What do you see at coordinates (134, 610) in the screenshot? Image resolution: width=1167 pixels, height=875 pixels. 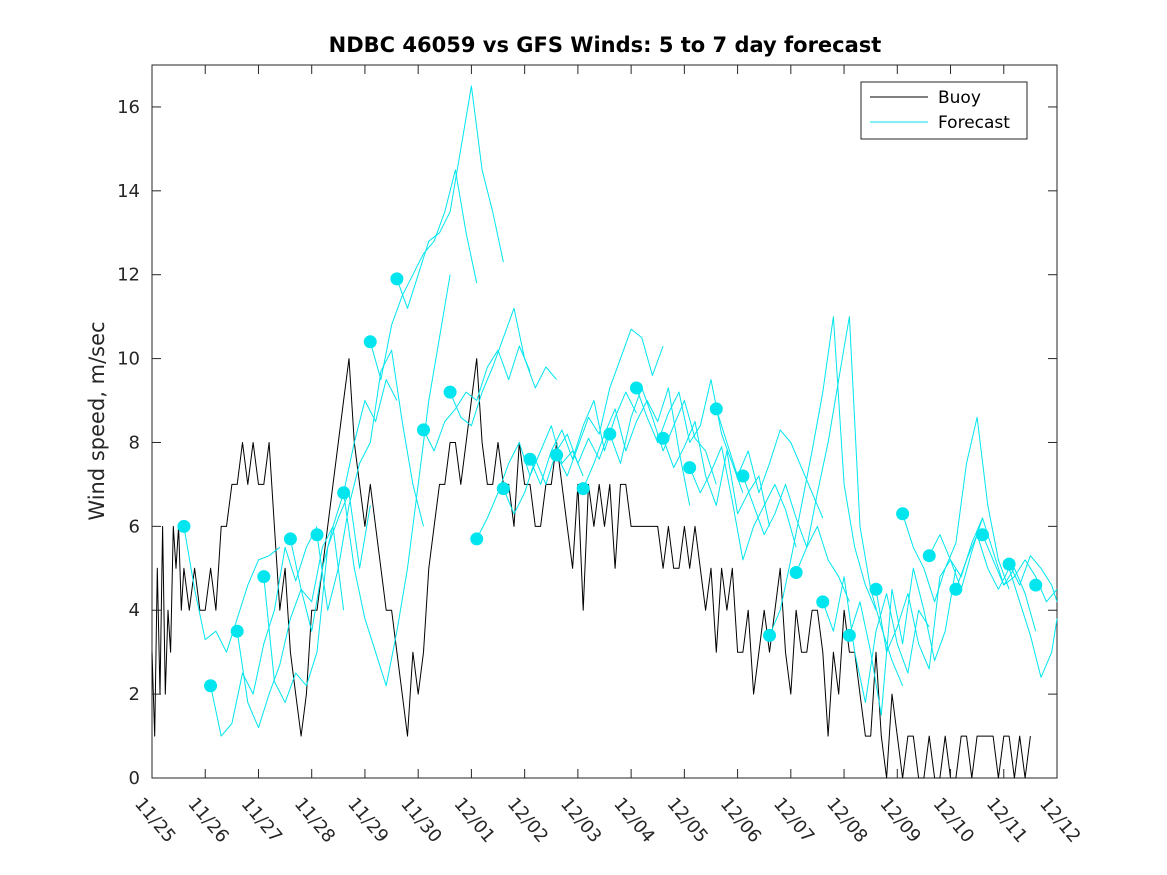 I see `y-tick-label: 4` at bounding box center [134, 610].